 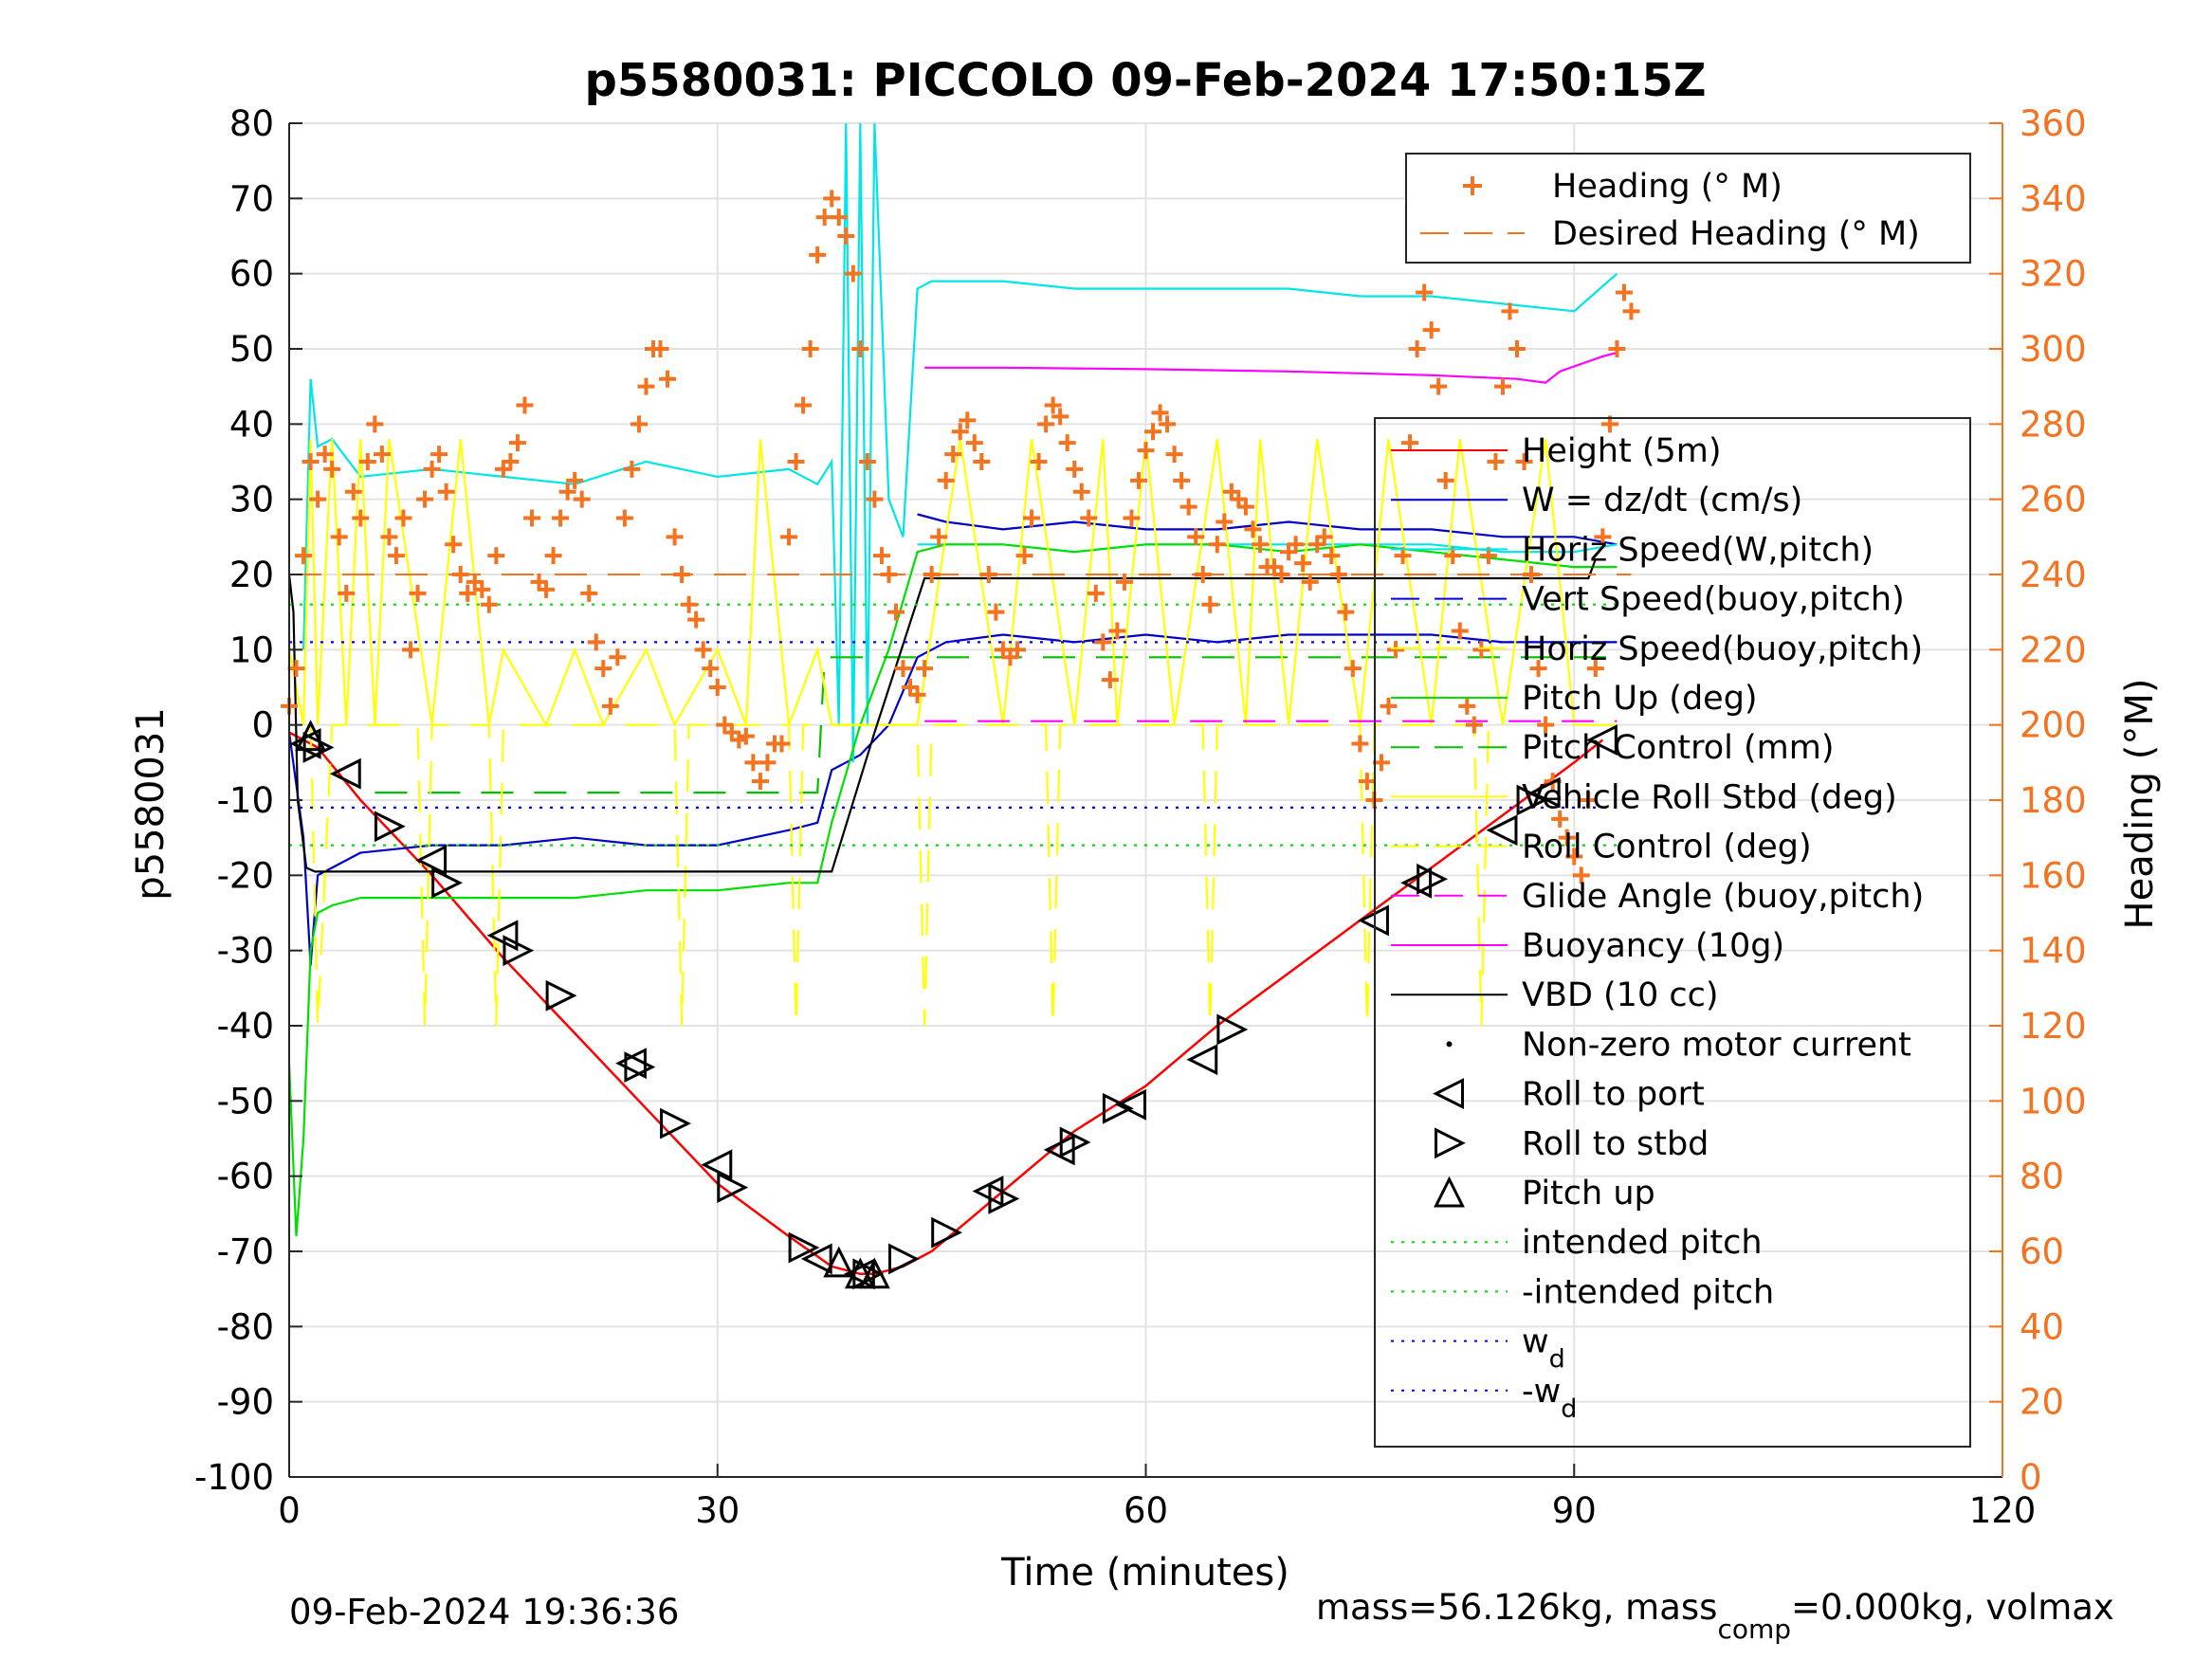 What do you see at coordinates (1662, 501) in the screenshot?
I see `legend-main-label: W = dz/dt (cm/s)` at bounding box center [1662, 501].